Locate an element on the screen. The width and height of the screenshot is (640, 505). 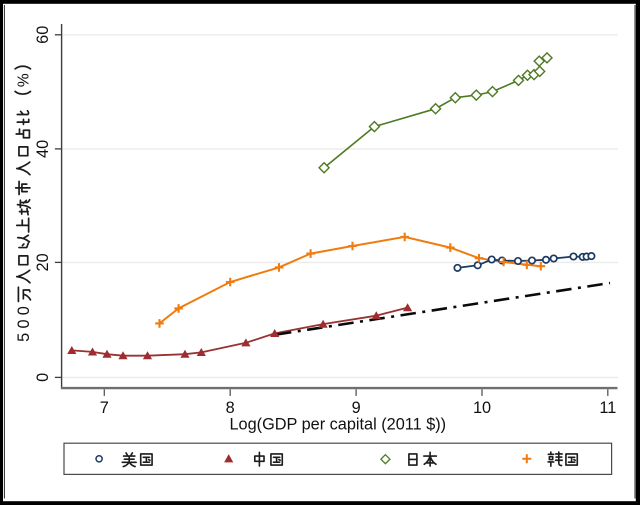
svg-text: 7 is located at coordinates (104, 408).